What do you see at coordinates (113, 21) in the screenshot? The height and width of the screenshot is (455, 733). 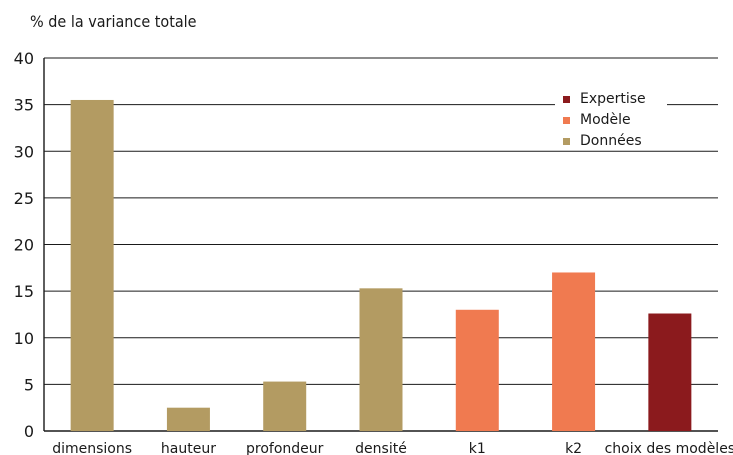 I see `y-axis-title: % de la variance totale` at bounding box center [113, 21].